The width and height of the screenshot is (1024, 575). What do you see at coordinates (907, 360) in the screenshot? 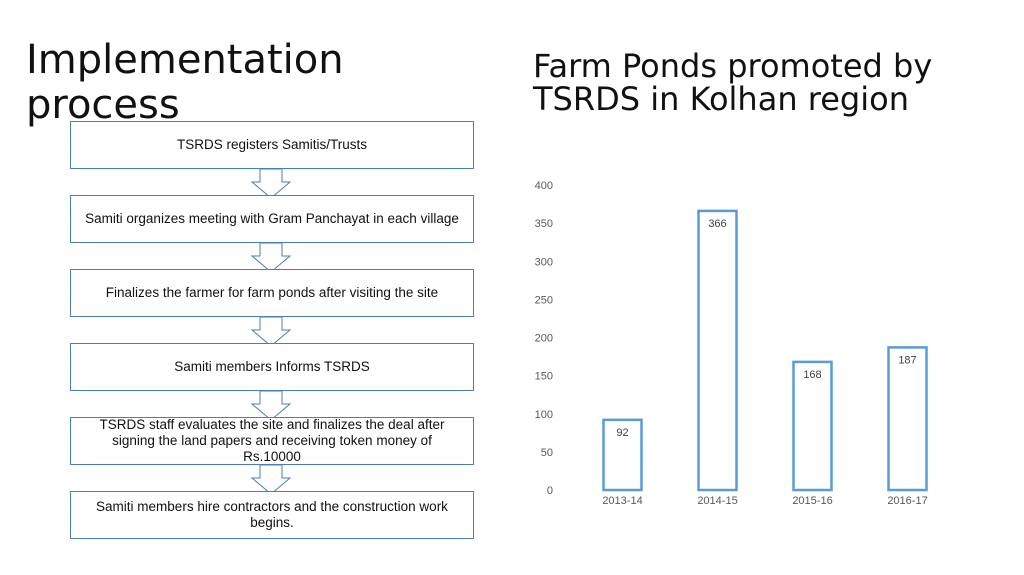
I see `data-label: 187` at bounding box center [907, 360].